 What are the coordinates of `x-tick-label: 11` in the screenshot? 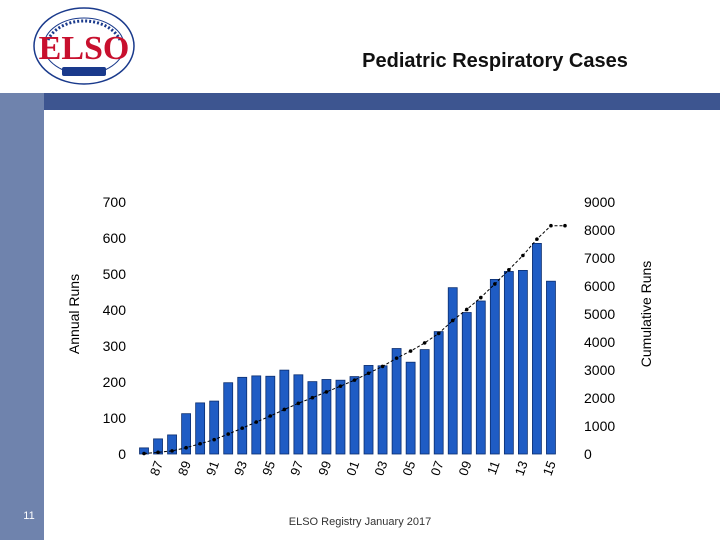 It's located at (493, 468).